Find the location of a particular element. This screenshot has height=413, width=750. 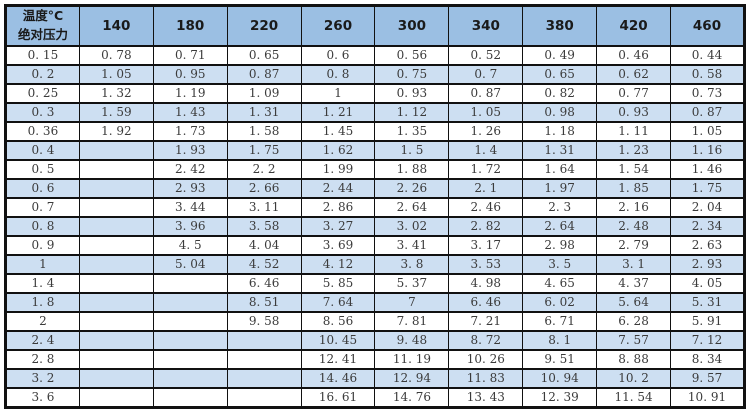

value-cell: 3. 27 is located at coordinates (338, 226).